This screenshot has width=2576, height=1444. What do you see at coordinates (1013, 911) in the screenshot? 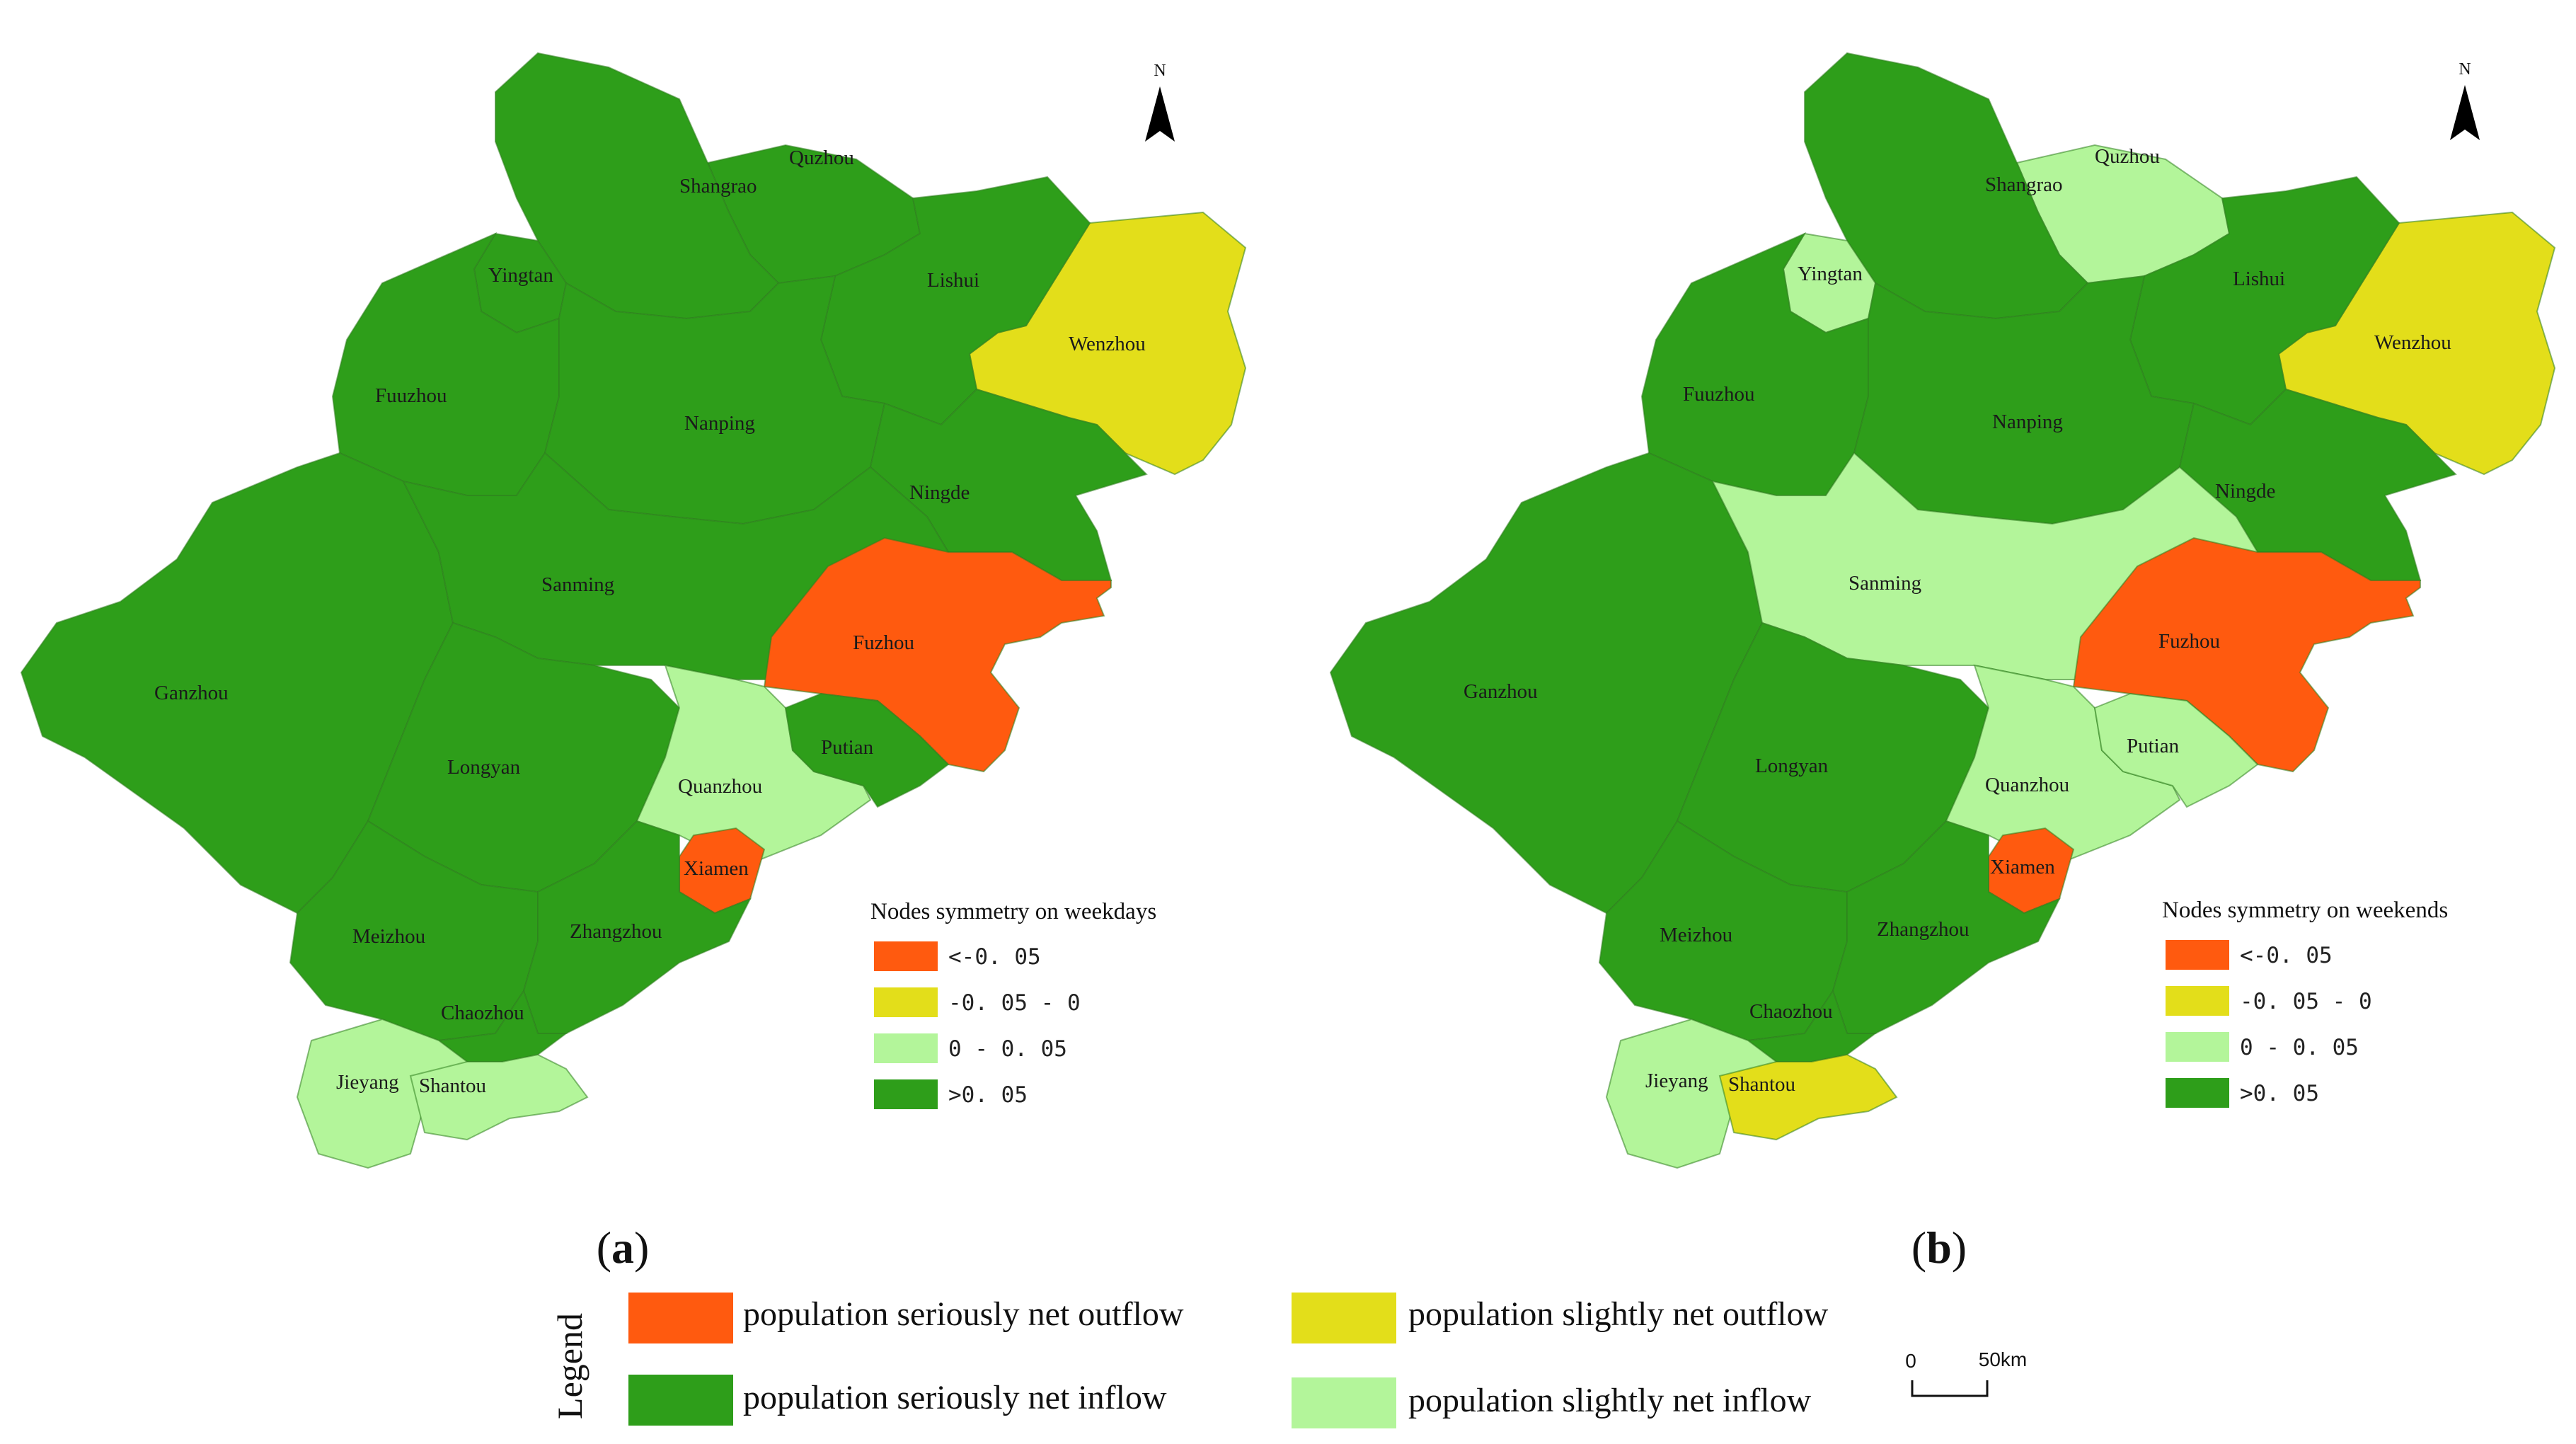
I see `class-legend-title: Nodes symmetry on weekdays` at bounding box center [1013, 911].